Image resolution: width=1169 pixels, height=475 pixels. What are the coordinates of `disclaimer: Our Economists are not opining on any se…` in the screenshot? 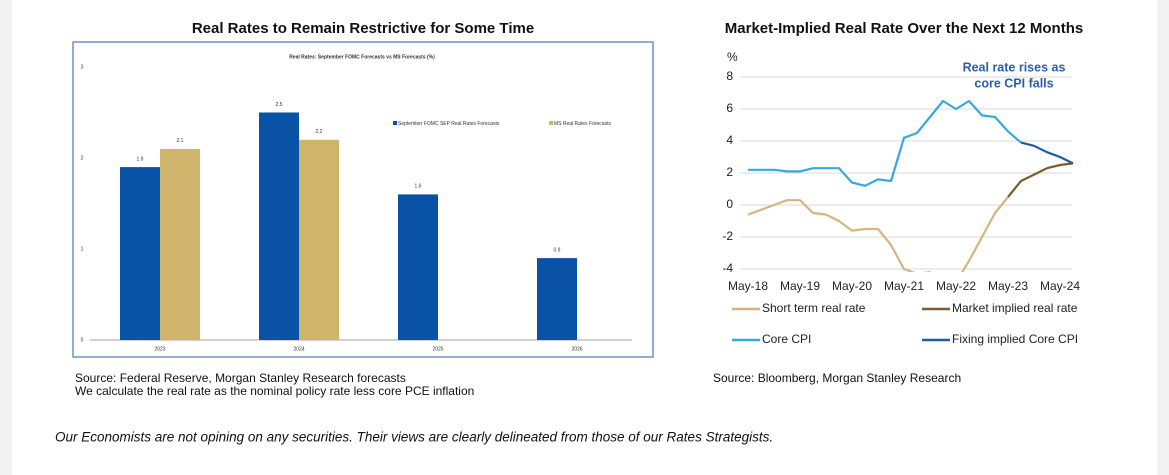 It's located at (414, 437).